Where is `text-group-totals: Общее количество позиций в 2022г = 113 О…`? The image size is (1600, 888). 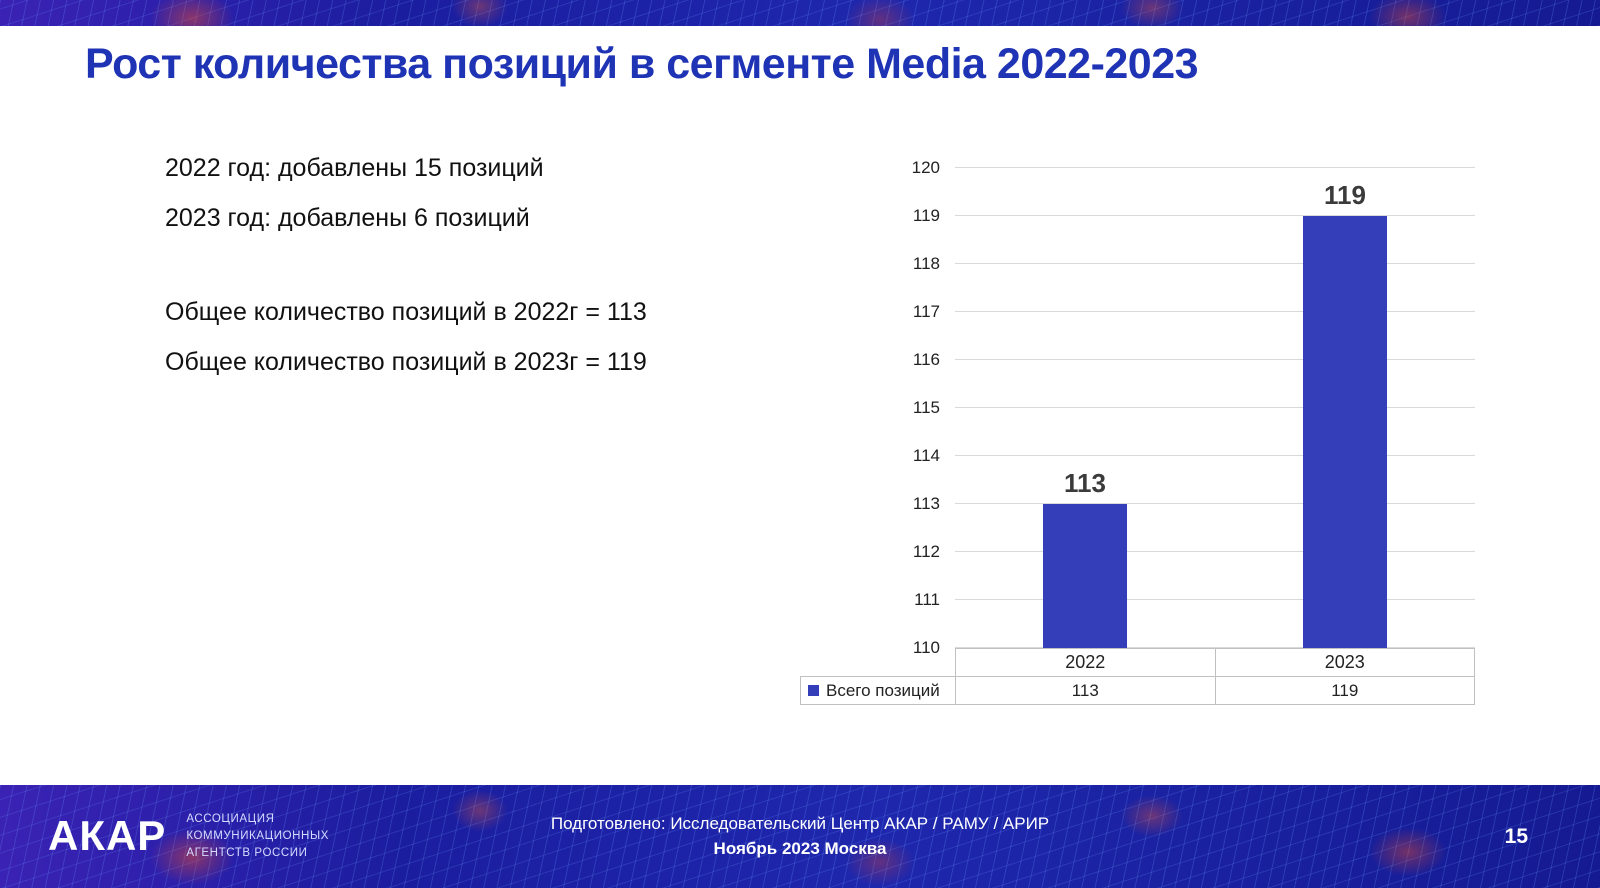
text-group-totals: Общее количество позиций в 2022г = 113 О… is located at coordinates (475, 337).